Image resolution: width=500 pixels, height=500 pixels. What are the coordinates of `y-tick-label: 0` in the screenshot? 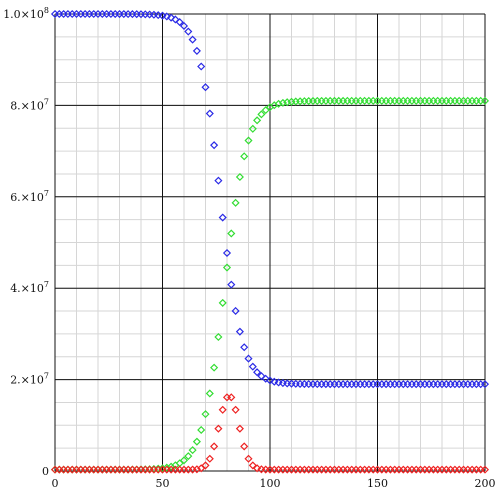 It's located at (45, 471).